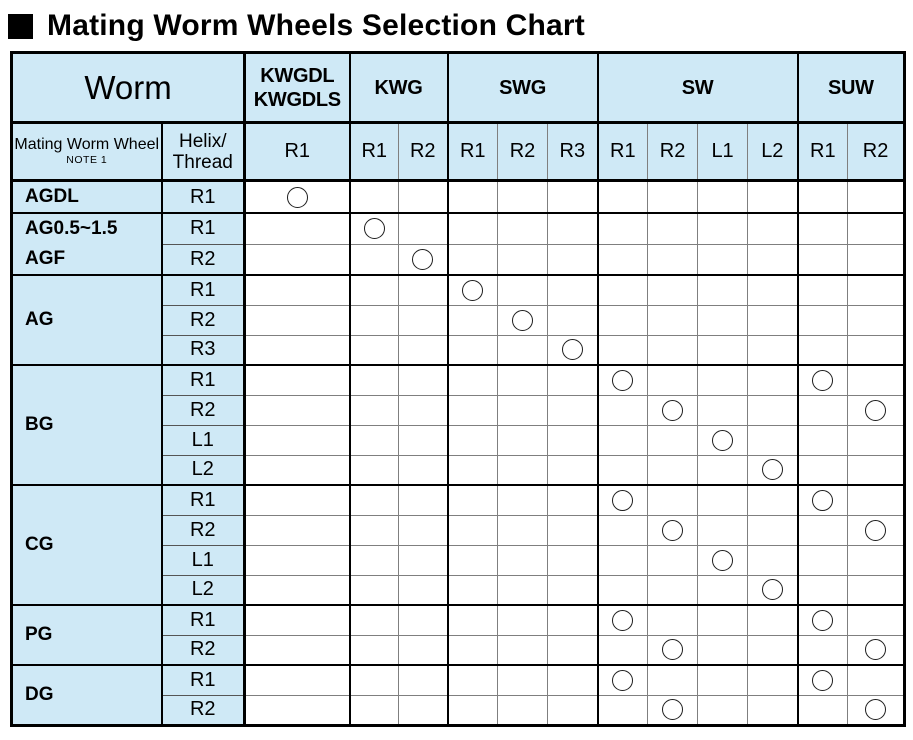 Image resolution: width=913 pixels, height=740 pixels. What do you see at coordinates (398, 88) in the screenshot?
I see `column-group-header: KWG` at bounding box center [398, 88].